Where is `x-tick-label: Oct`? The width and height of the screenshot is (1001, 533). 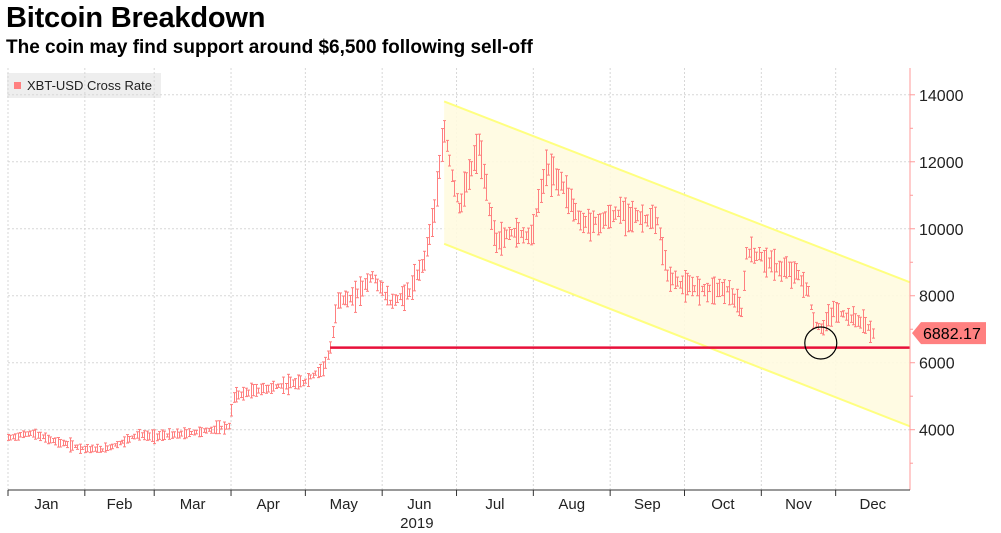
x-tick-label: Oct is located at coordinates (723, 504).